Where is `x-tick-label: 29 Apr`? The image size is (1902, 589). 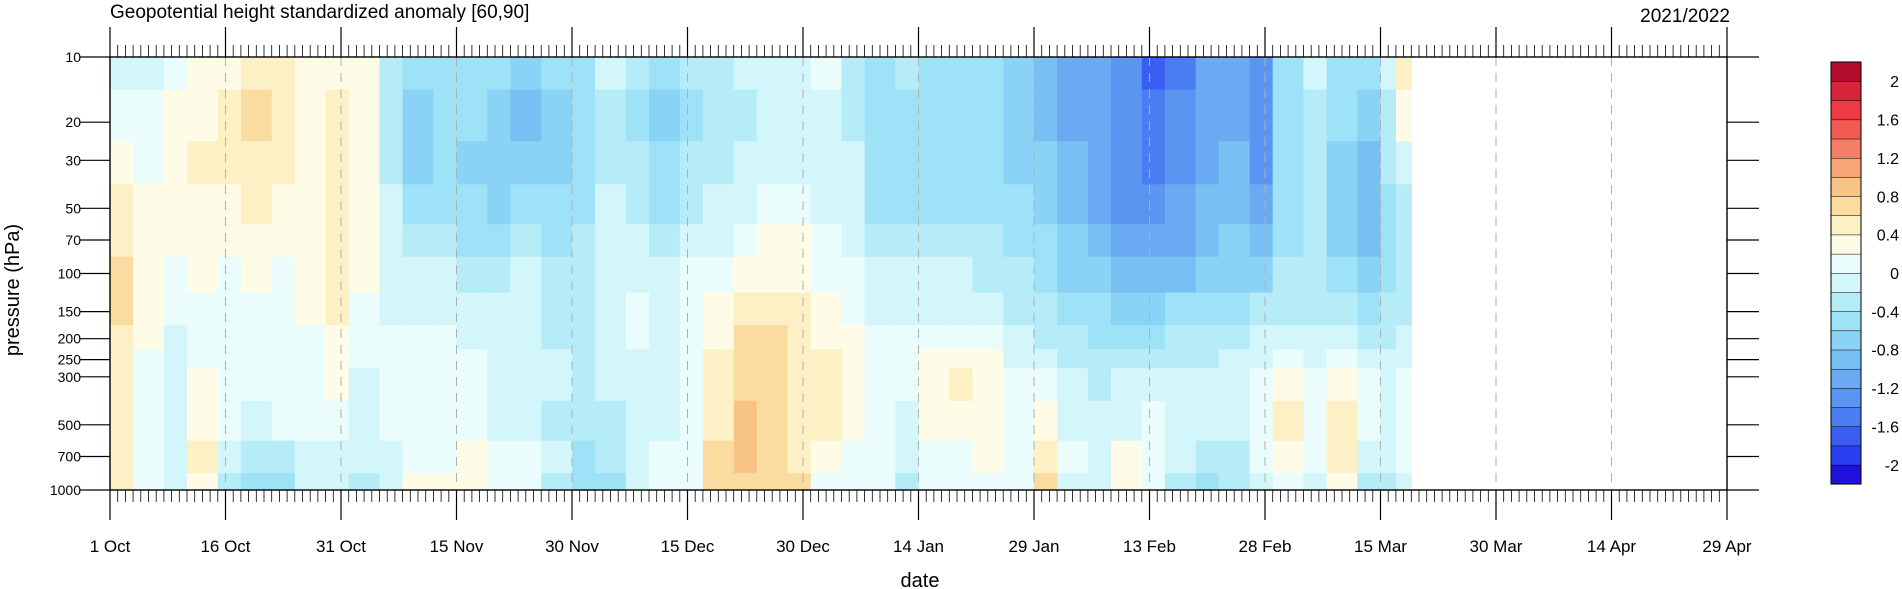
x-tick-label: 29 Apr is located at coordinates (1726, 546).